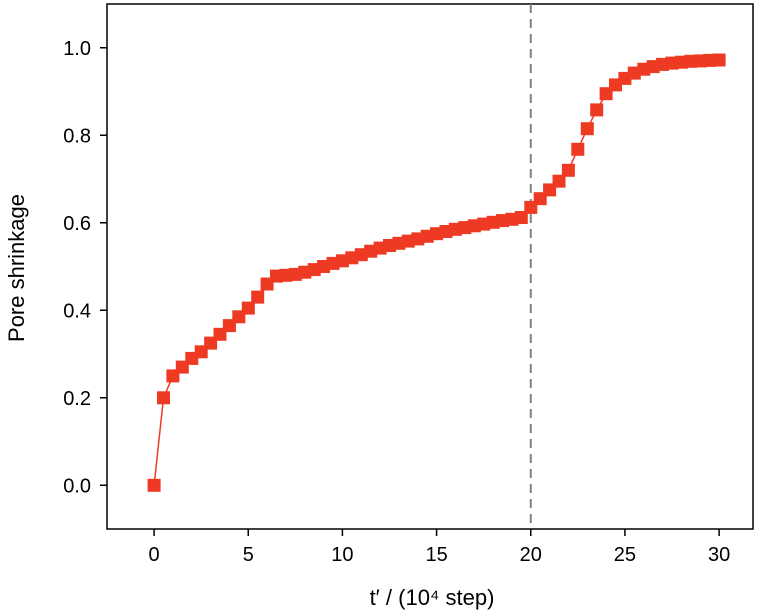 Image resolution: width=768 pixels, height=614 pixels. What do you see at coordinates (531, 555) in the screenshot?
I see `x-tick-label: 20` at bounding box center [531, 555].